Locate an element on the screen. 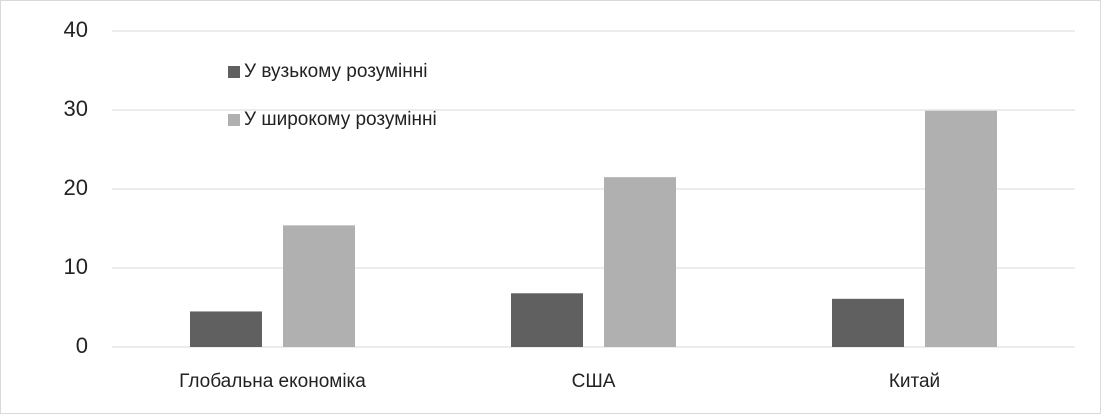 The width and height of the screenshot is (1101, 414). x-tick-label: Китай is located at coordinates (914, 381).